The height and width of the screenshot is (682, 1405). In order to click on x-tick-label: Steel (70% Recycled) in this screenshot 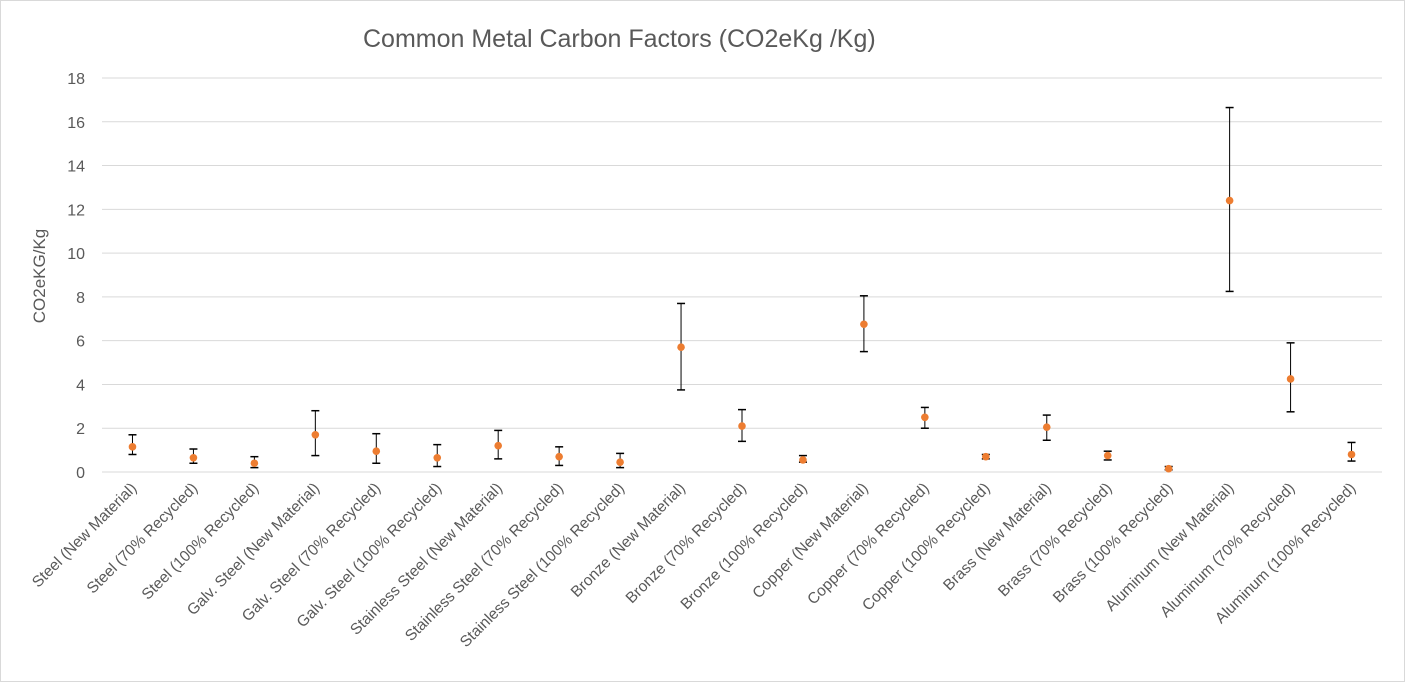, I will do `click(142, 538)`.